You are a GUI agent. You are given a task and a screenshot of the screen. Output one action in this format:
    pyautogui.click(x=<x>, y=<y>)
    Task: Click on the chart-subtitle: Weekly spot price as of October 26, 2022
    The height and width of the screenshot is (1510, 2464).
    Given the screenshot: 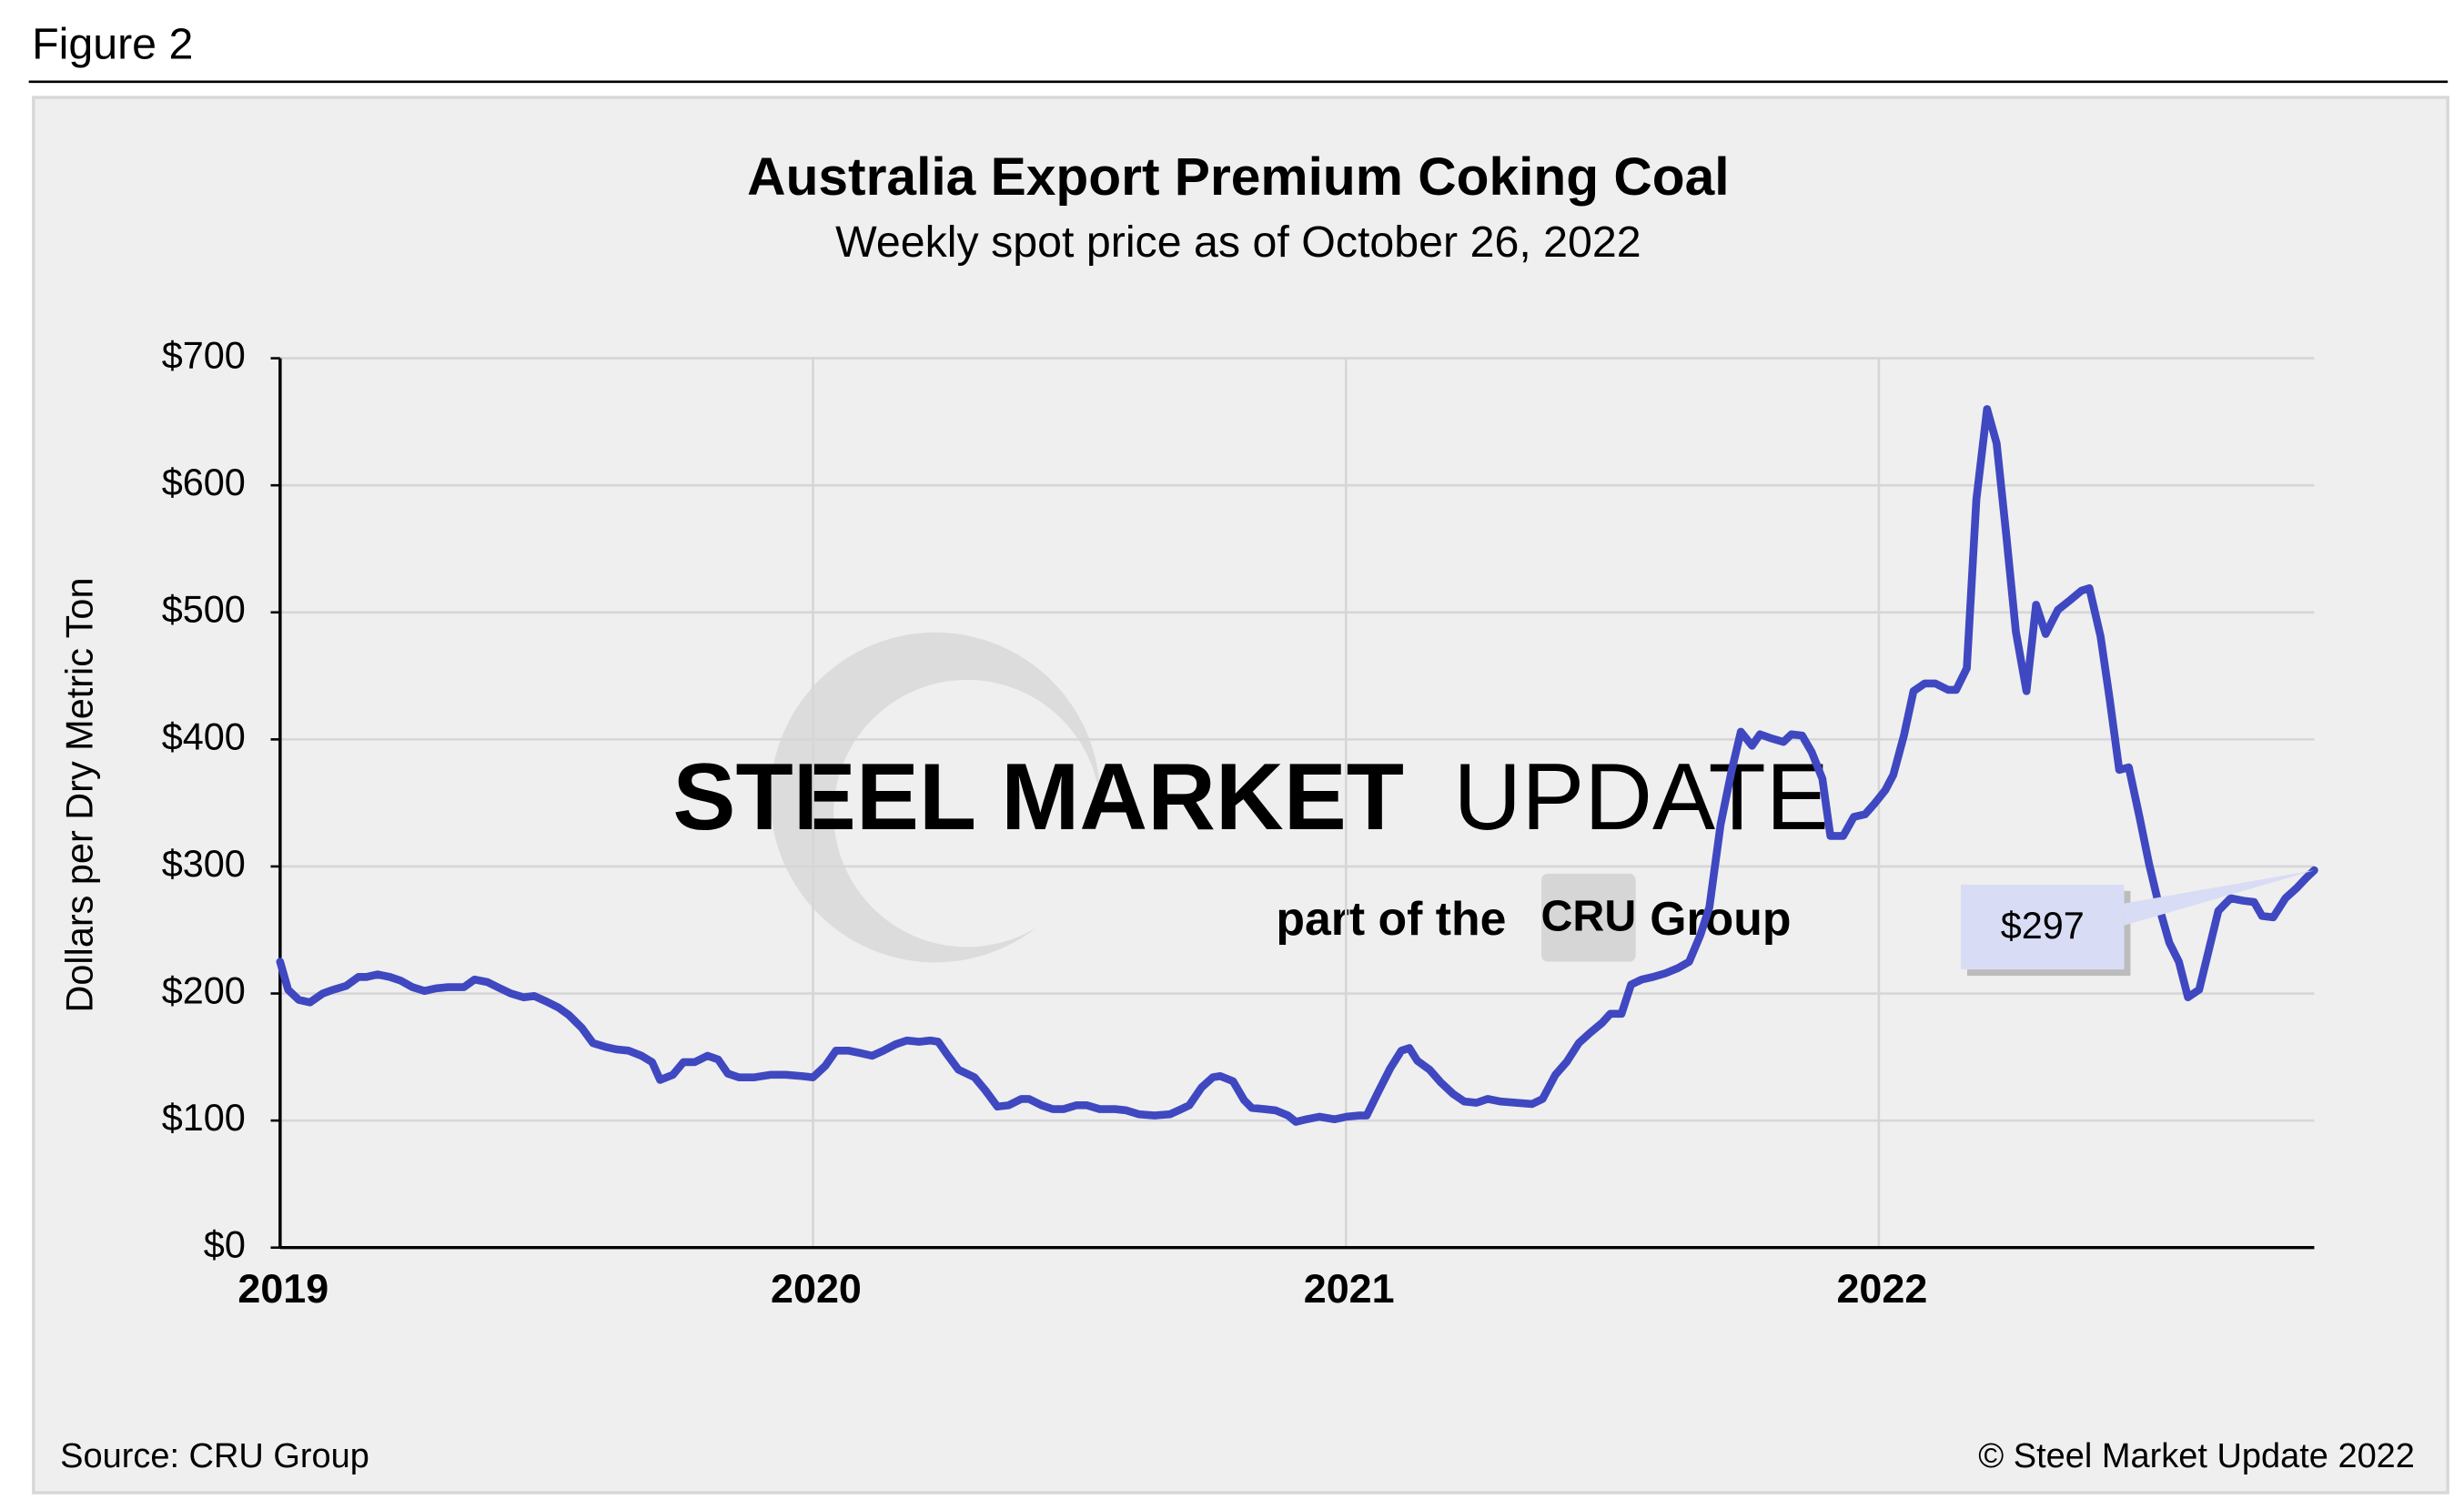 What is the action you would take?
    pyautogui.click(x=1238, y=243)
    